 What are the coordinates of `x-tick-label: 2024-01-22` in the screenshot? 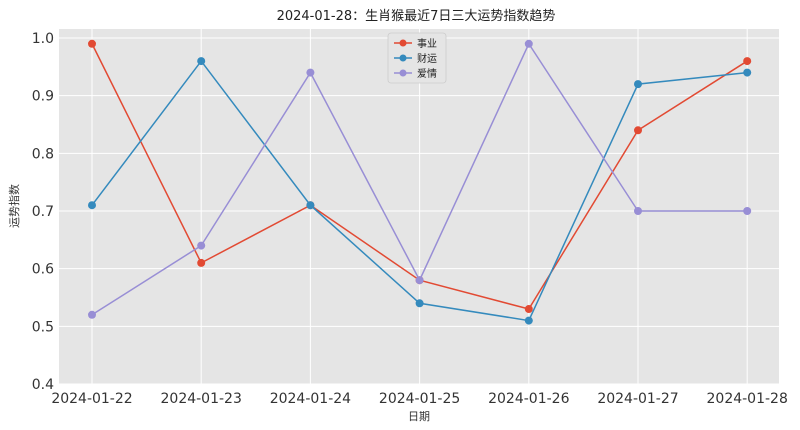 It's located at (91, 399).